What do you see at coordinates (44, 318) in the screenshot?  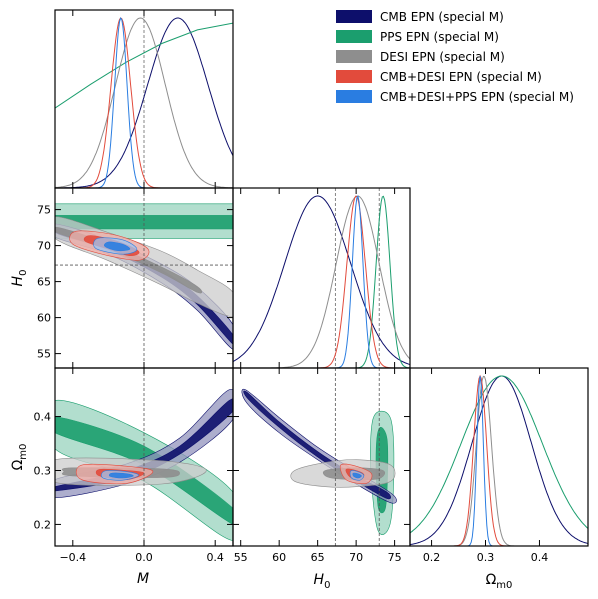 I see `y-tick-label: 60` at bounding box center [44, 318].